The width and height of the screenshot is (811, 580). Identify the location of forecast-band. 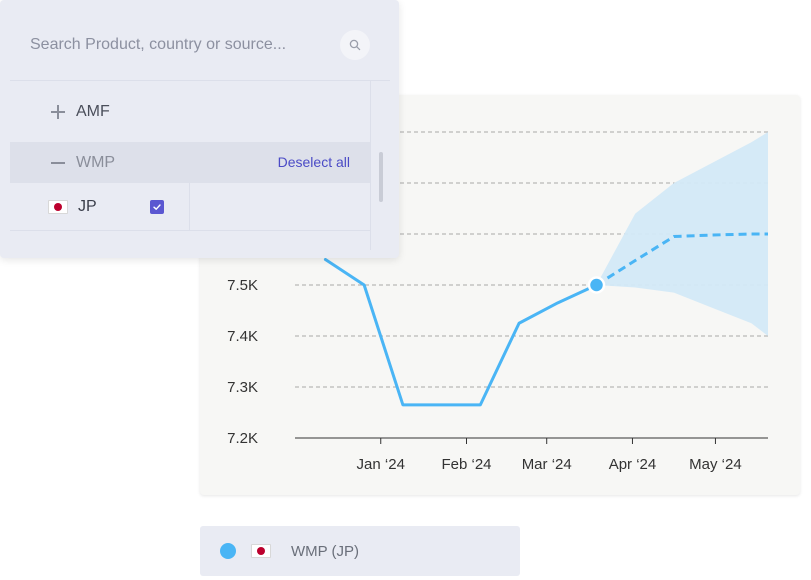
(682, 234).